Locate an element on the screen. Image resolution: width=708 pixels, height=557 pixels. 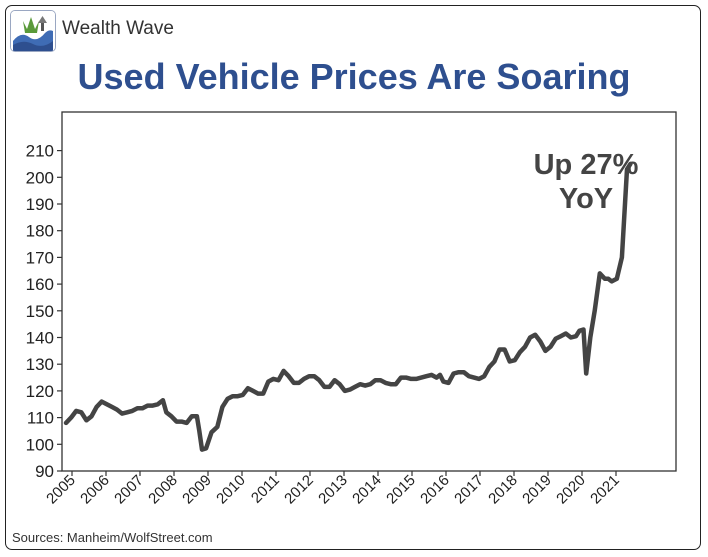
chart-title: Used Vehicle Prices Are Soaring is located at coordinates (354, 76).